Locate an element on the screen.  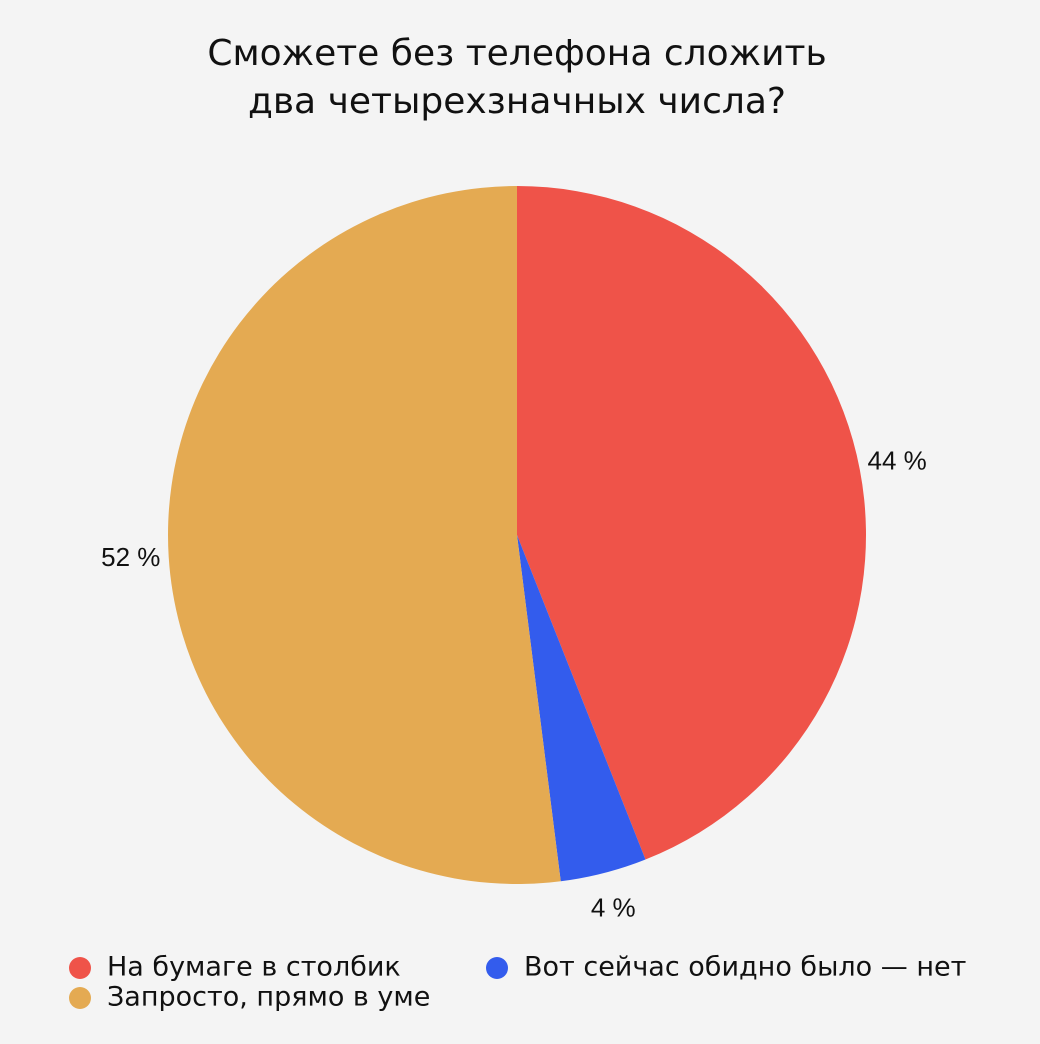
value-label: 4 % is located at coordinates (613, 908).